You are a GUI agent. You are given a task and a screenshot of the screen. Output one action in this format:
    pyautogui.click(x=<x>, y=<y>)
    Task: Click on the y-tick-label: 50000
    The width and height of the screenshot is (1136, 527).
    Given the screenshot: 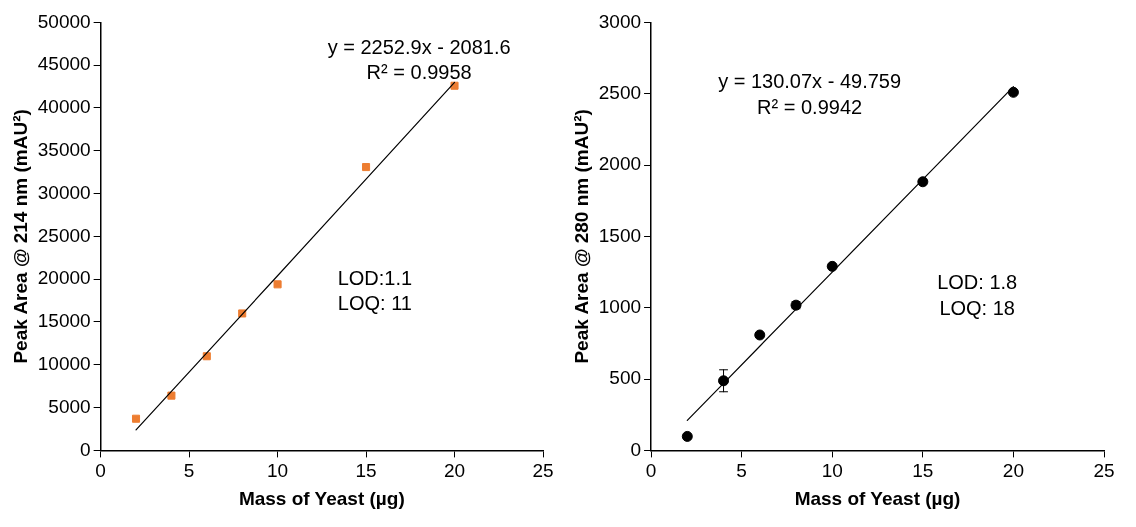 What is the action you would take?
    pyautogui.click(x=64, y=21)
    